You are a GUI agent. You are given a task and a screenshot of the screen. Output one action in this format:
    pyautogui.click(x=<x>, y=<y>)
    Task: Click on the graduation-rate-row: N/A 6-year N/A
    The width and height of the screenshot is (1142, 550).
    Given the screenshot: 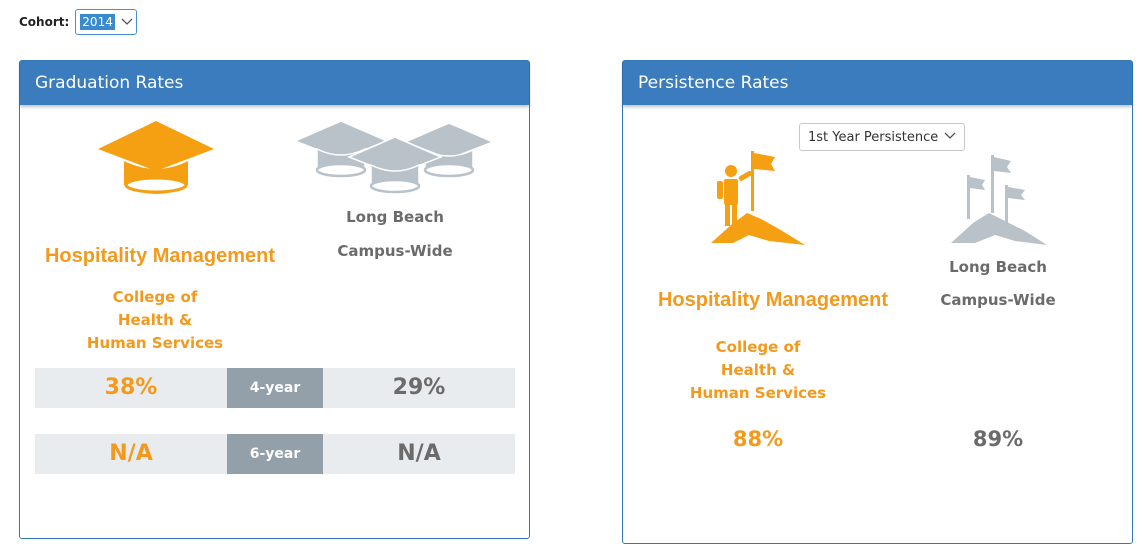 What is the action you would take?
    pyautogui.click(x=275, y=454)
    